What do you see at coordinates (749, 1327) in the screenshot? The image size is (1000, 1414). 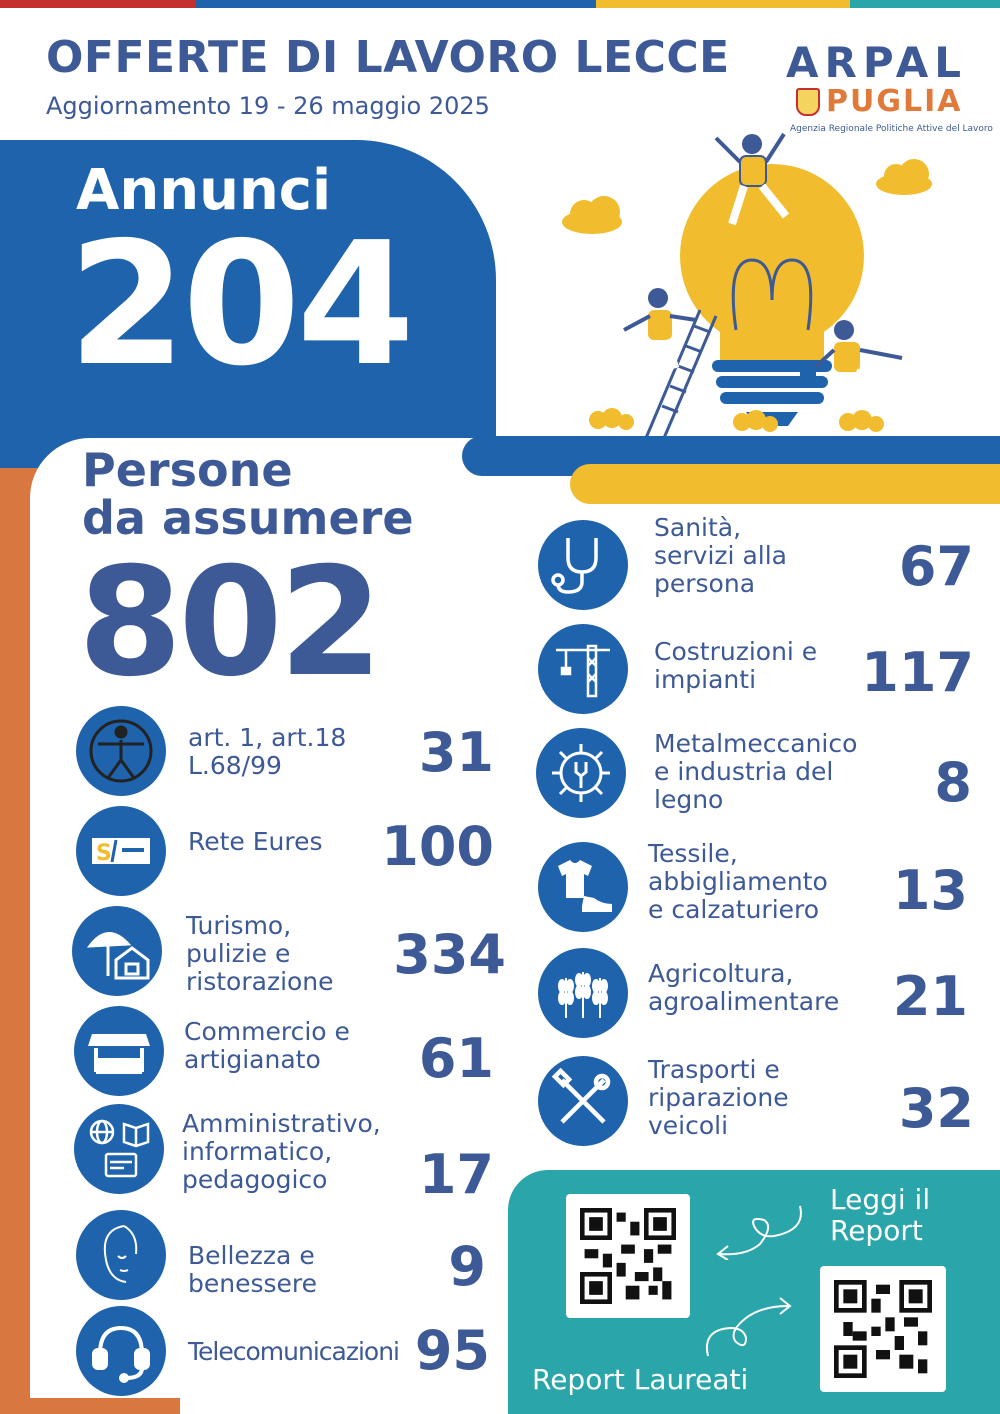 I see `arrow-right-icon` at bounding box center [749, 1327].